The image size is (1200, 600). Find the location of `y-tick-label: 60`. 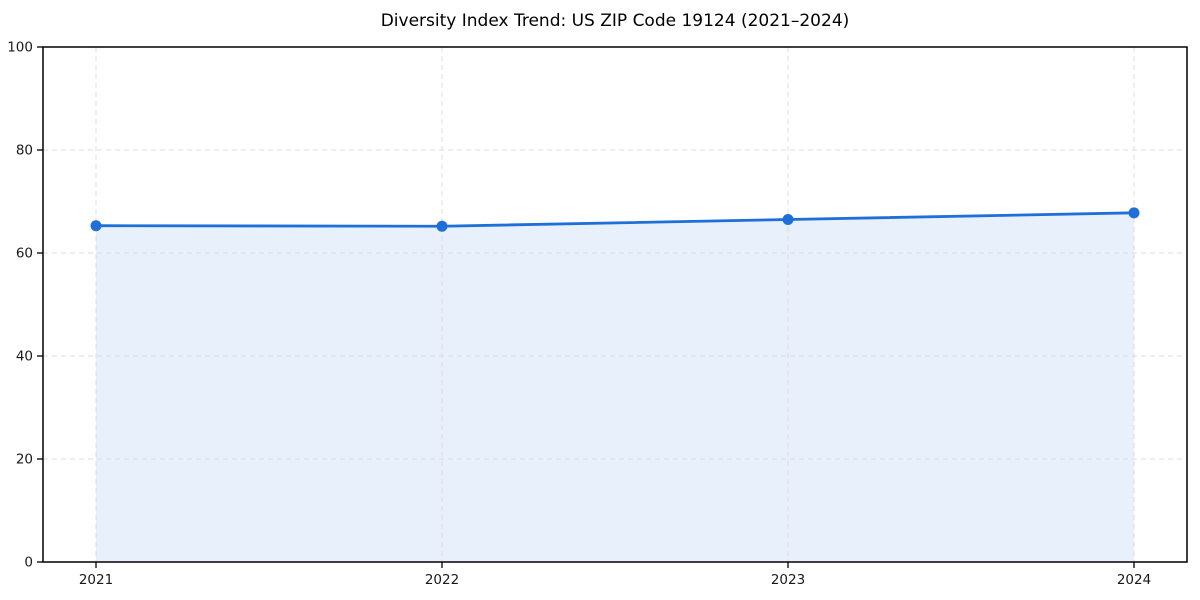

y-tick-label: 60 is located at coordinates (24, 254).